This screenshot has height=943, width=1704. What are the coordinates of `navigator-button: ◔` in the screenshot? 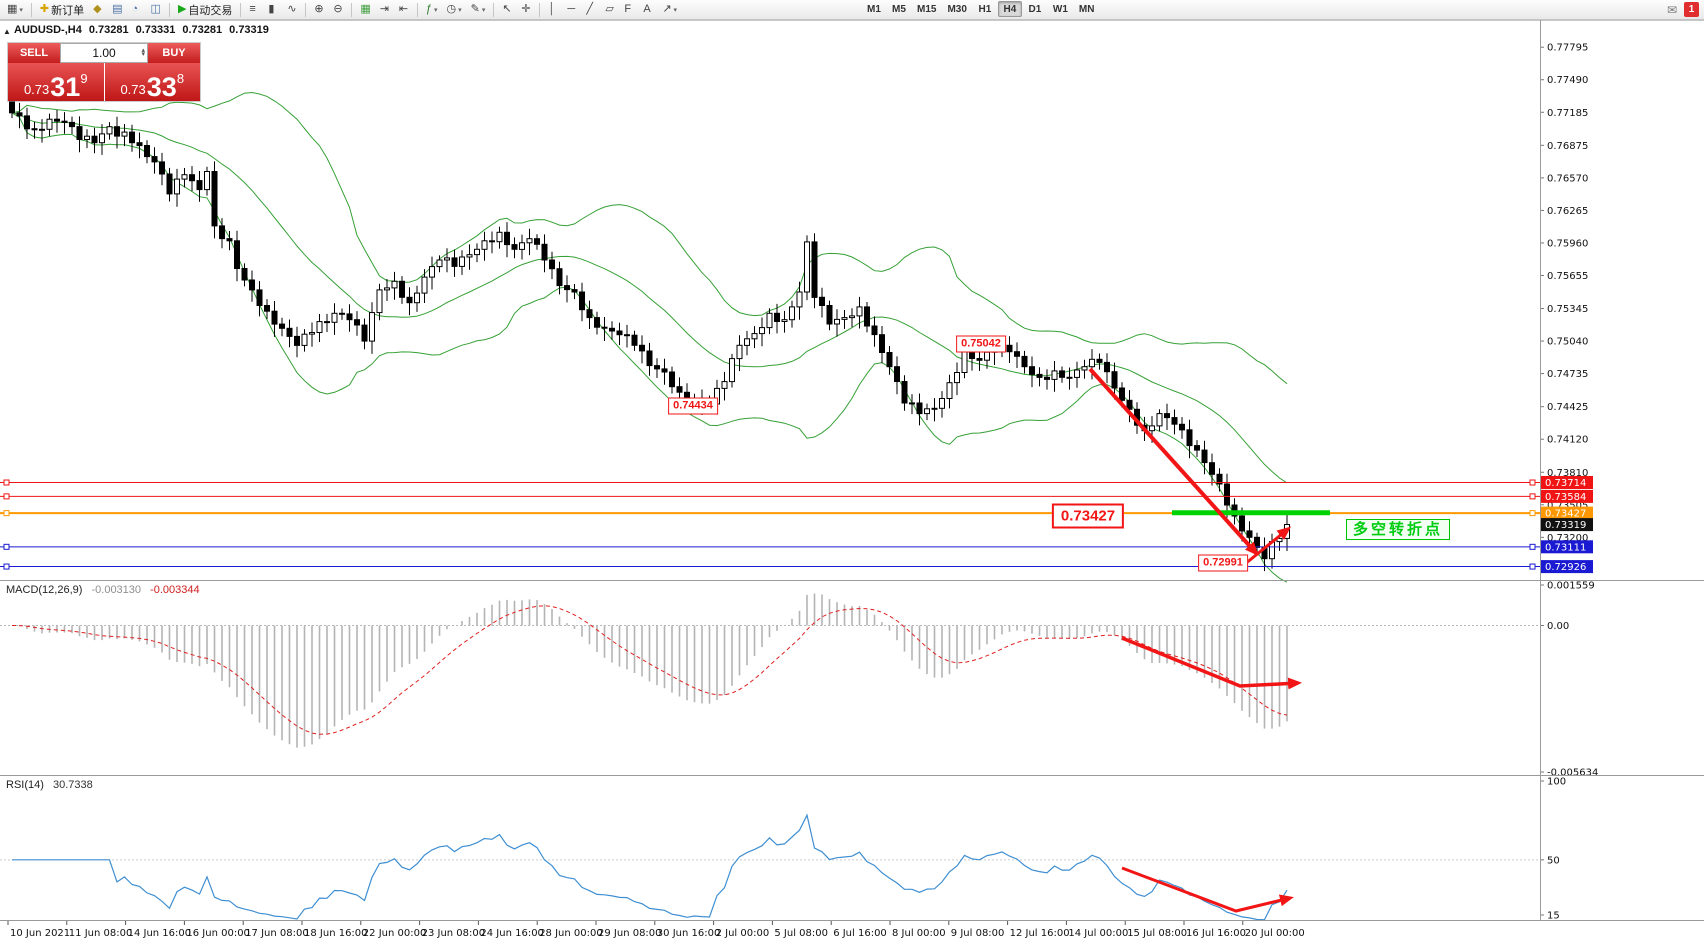 It's located at (137, 9).